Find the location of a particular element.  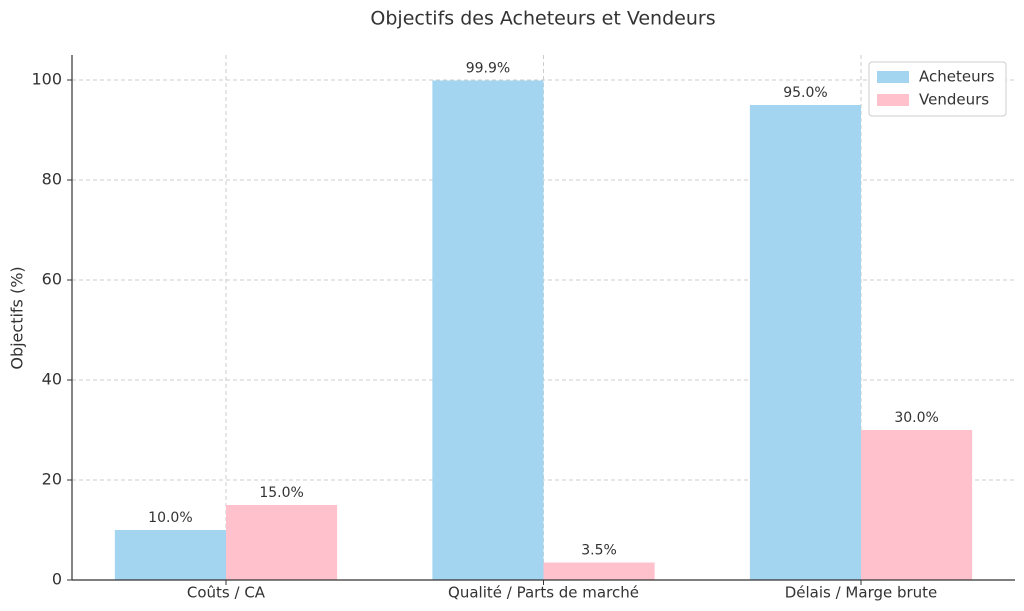

value-label: 3.5% is located at coordinates (599, 551).